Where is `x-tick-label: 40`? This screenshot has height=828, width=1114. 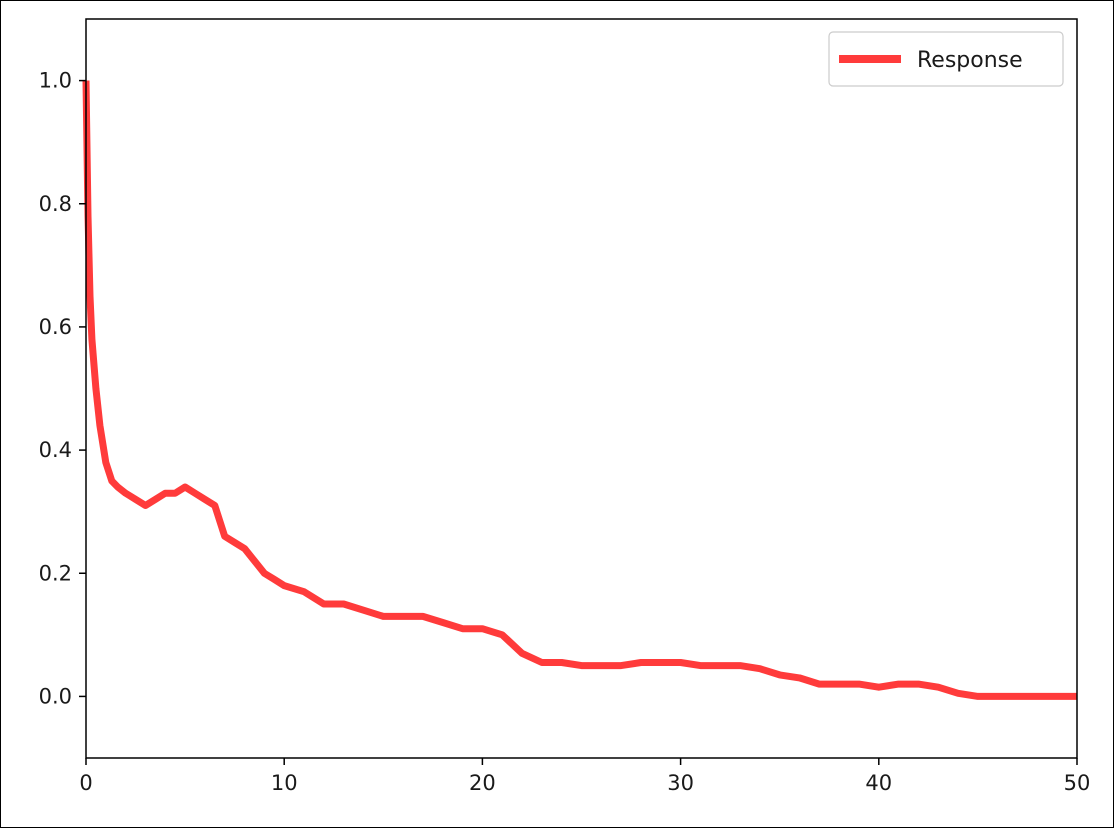
x-tick-label: 40 is located at coordinates (878, 783).